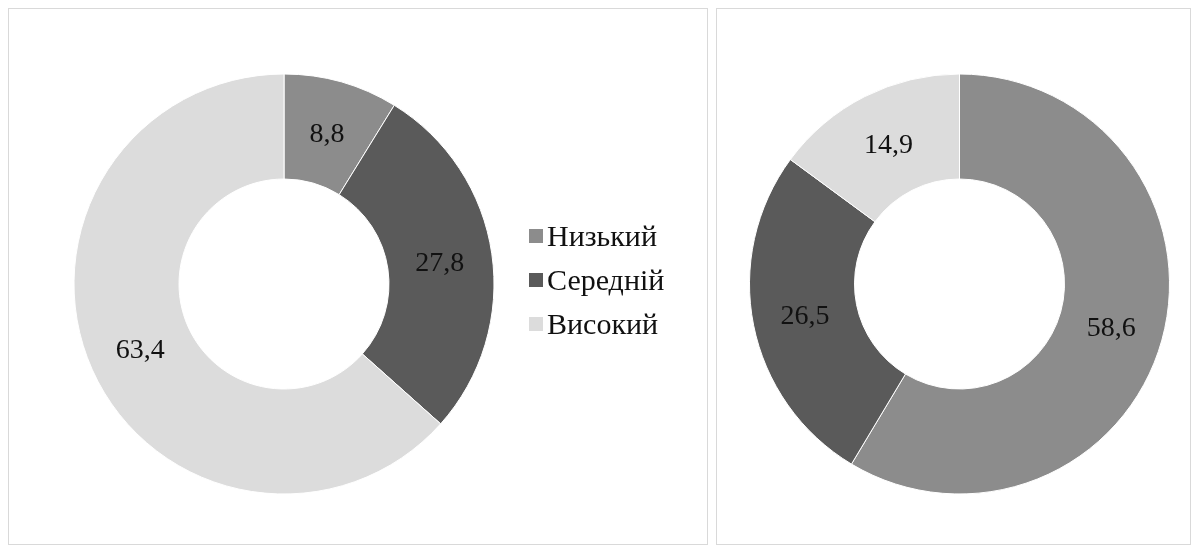  Describe the element at coordinates (888, 143) in the screenshot. I see `data-label: 14,9` at that location.